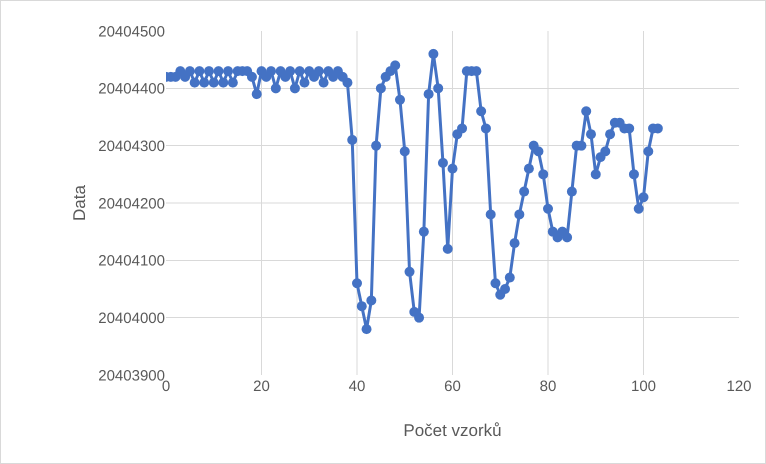 This screenshot has width=766, height=464. Describe the element at coordinates (131, 31) in the screenshot. I see `y-tick-label: 20404500` at that location.